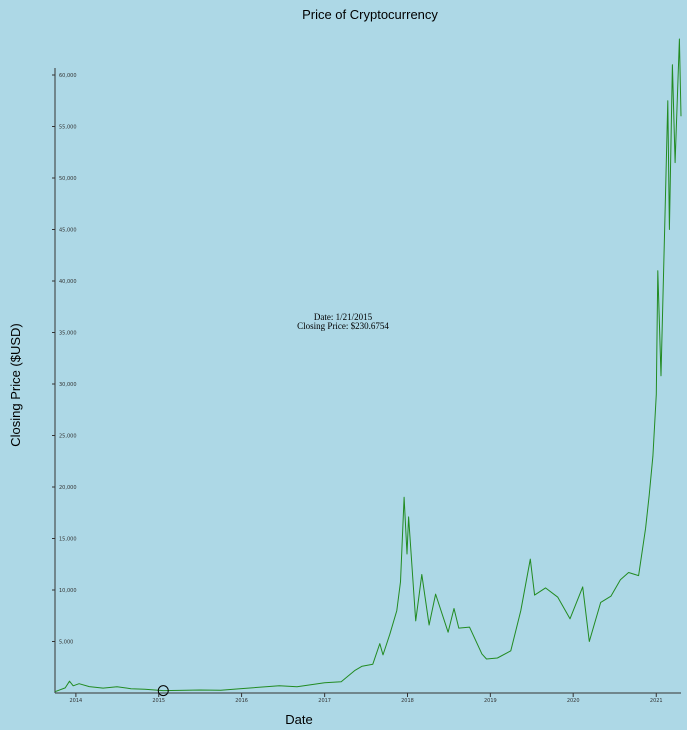  Describe the element at coordinates (15, 385) in the screenshot. I see `y-axis-label: Closing Price ($USD)` at that location.